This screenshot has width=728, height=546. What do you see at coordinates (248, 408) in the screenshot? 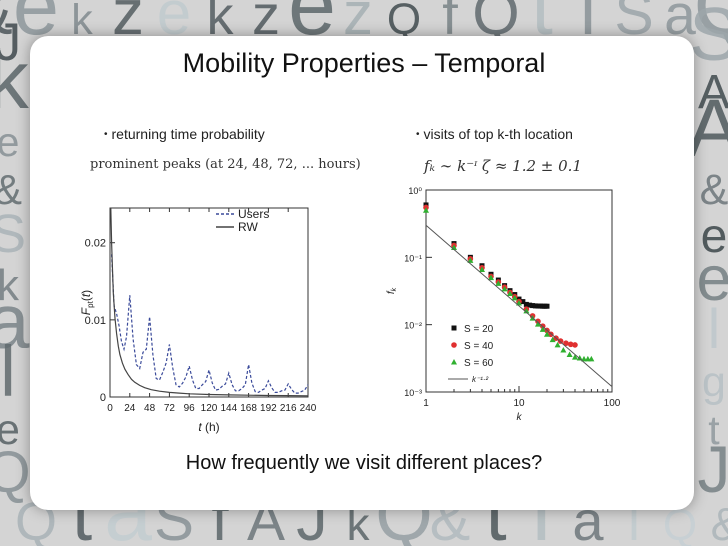
I see `x-tick-label: 168` at bounding box center [248, 408].